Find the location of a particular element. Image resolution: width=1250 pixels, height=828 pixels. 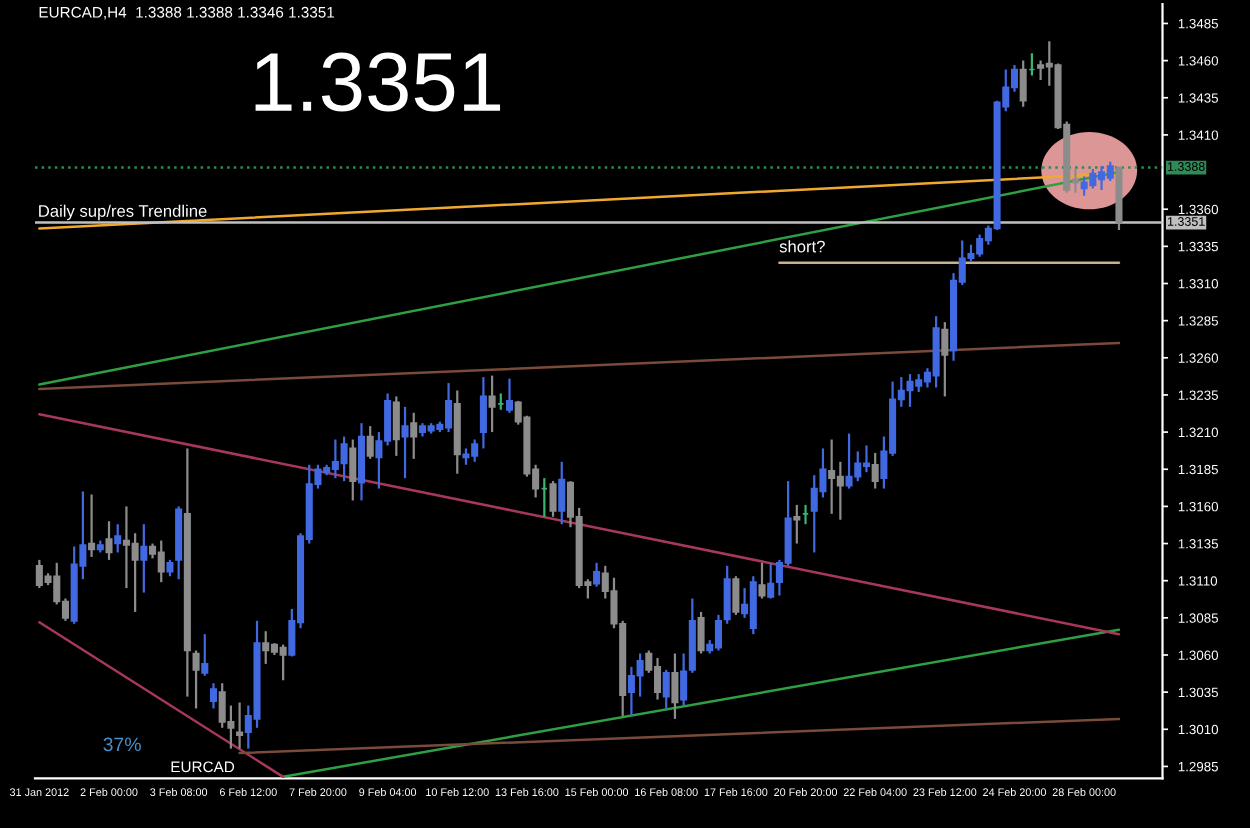

annotation: Daily sup/res Trendline is located at coordinates (123, 212).